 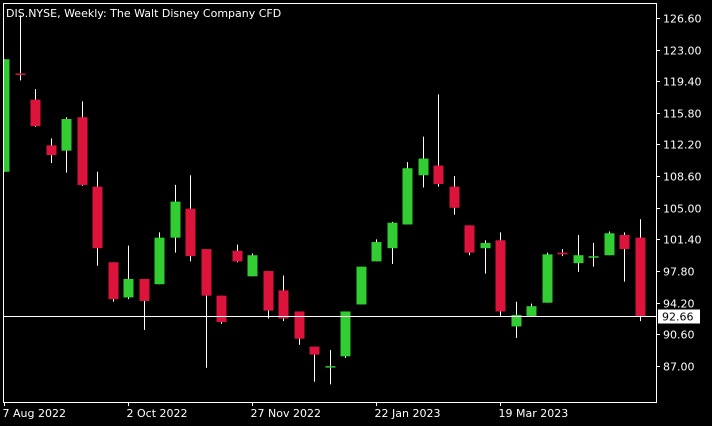 I want to click on y-tick-label: 108.60, so click(x=682, y=177).